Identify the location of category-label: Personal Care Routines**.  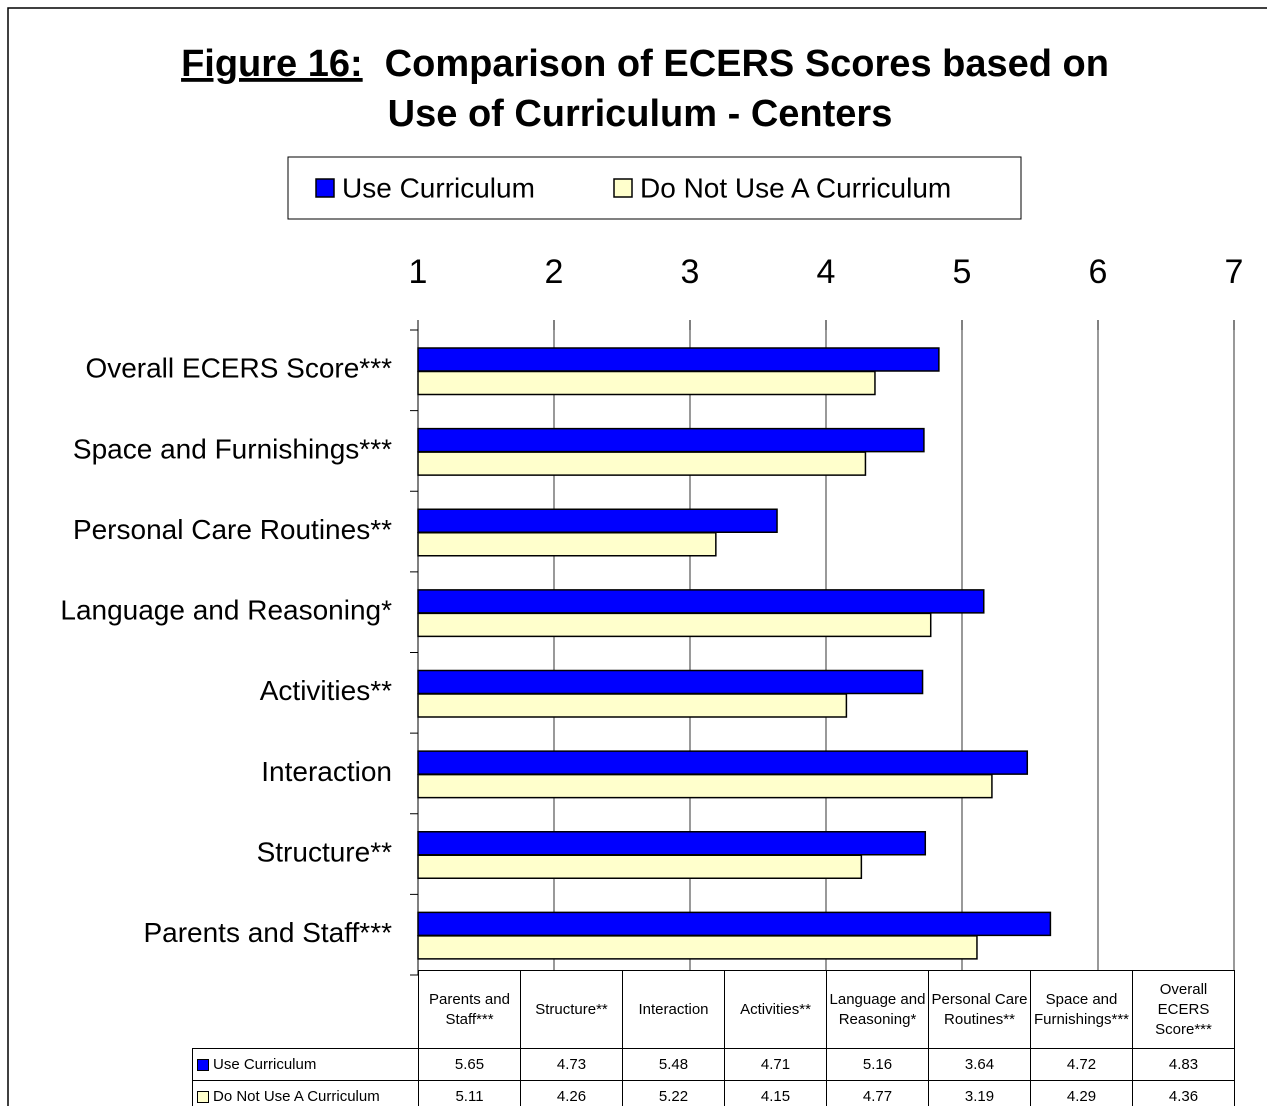
(232, 529).